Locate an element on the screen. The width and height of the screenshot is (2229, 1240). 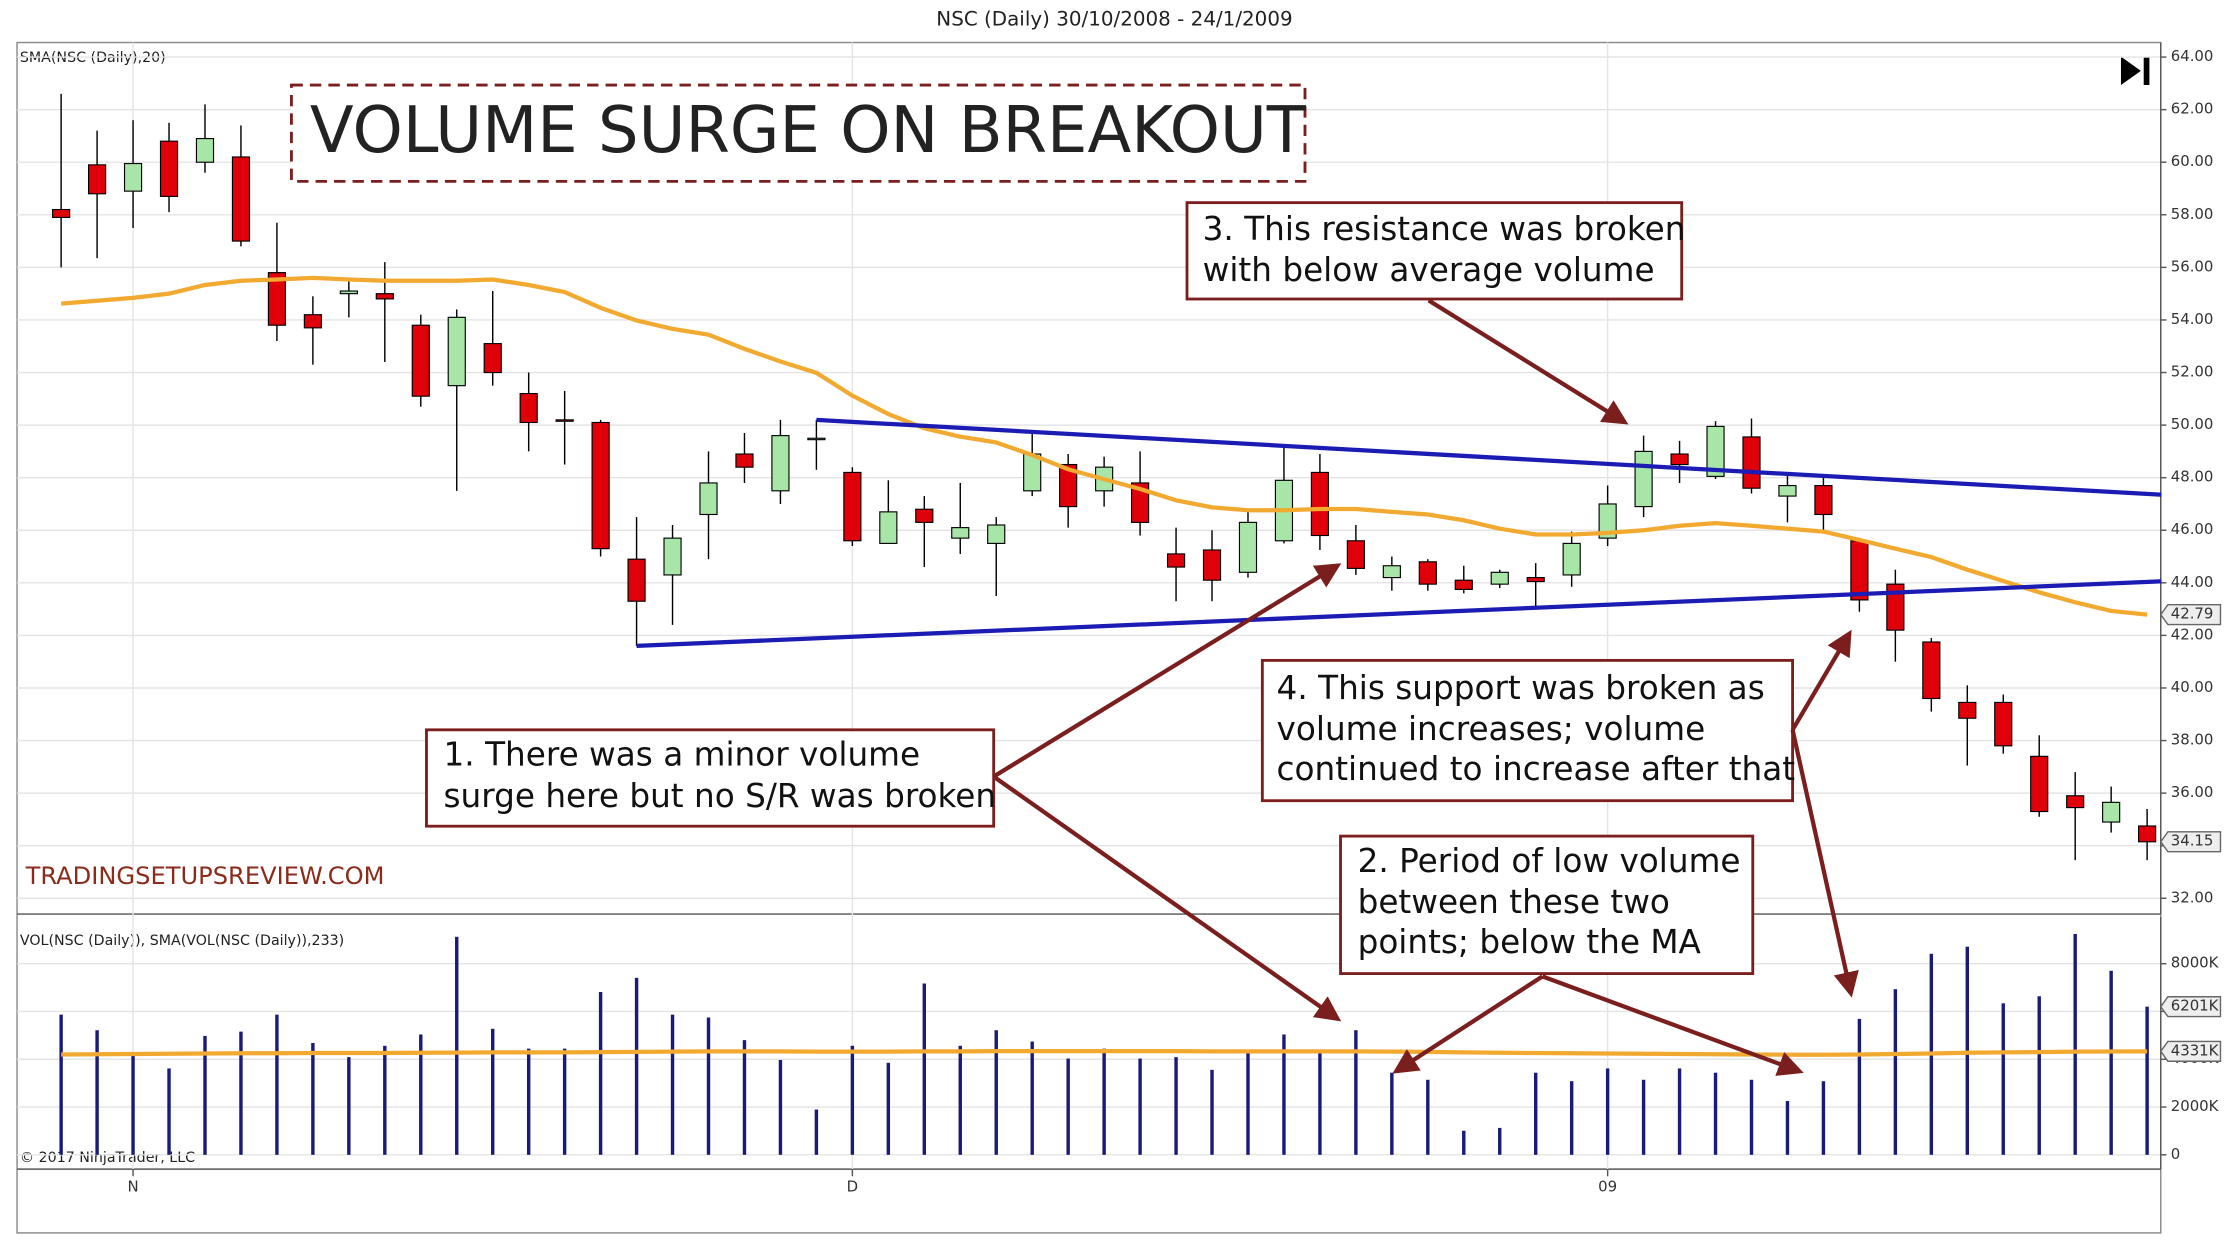
note-text: between these two is located at coordinates (1514, 902).